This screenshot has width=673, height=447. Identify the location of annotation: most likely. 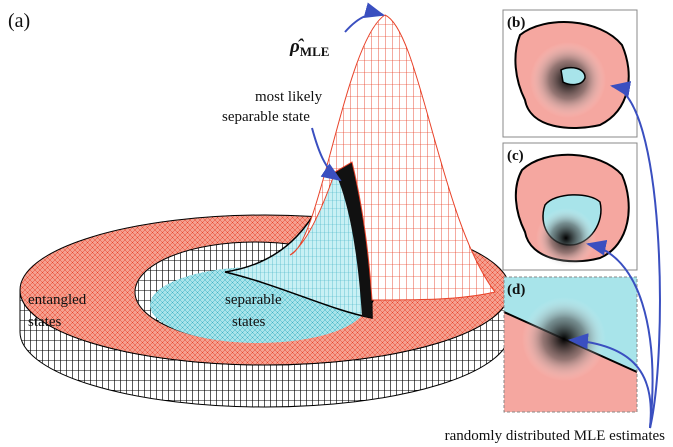
(289, 97).